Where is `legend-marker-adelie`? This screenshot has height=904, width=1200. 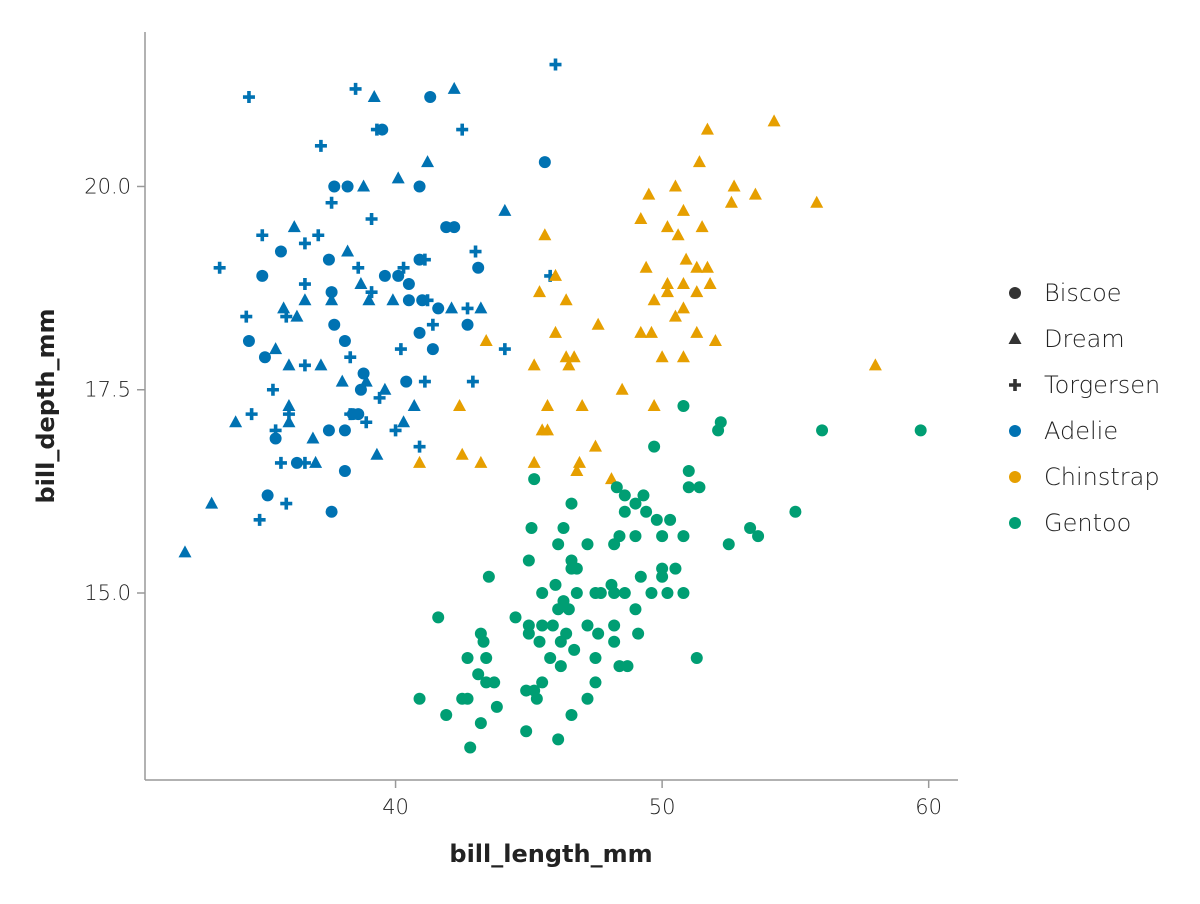
legend-marker-adelie is located at coordinates (1015, 431).